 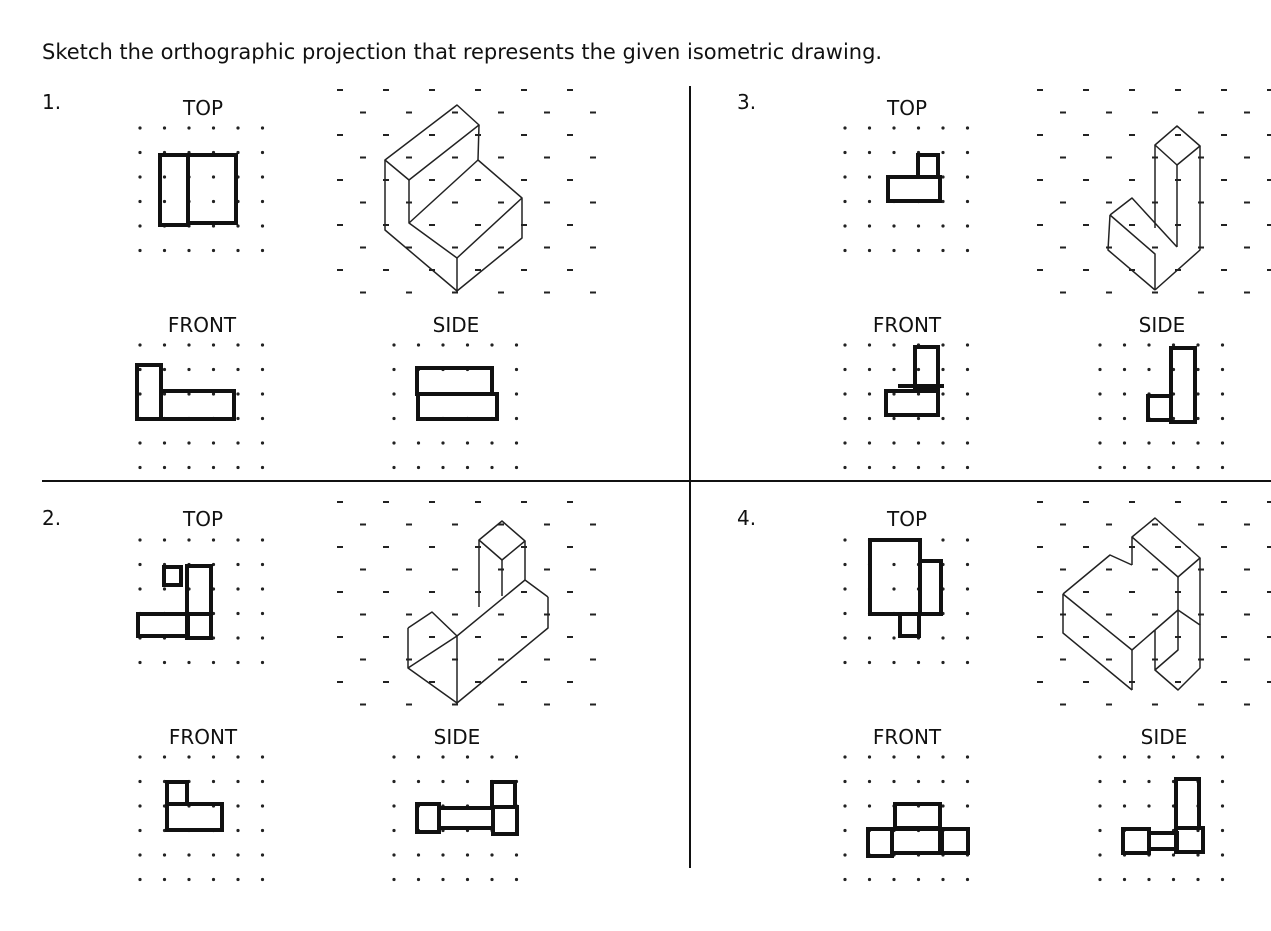 I want to click on p4-front-rect-left, so click(x=880, y=842).